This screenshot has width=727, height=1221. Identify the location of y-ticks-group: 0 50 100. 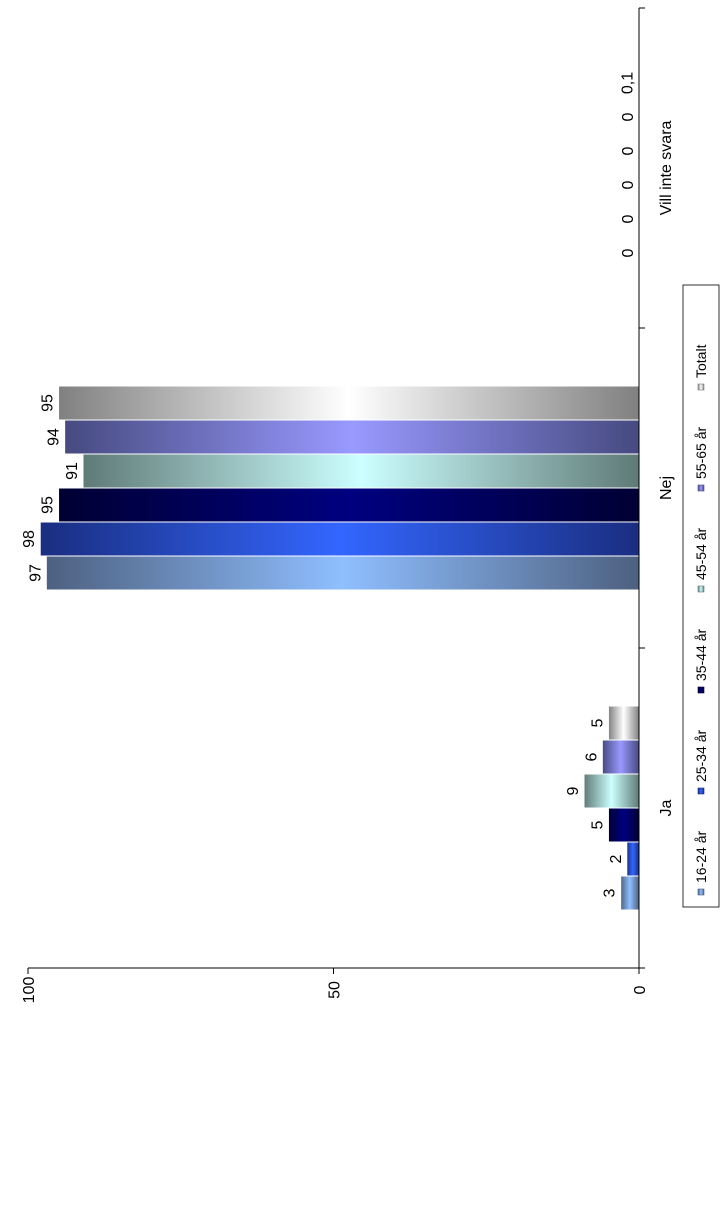
(335, 985).